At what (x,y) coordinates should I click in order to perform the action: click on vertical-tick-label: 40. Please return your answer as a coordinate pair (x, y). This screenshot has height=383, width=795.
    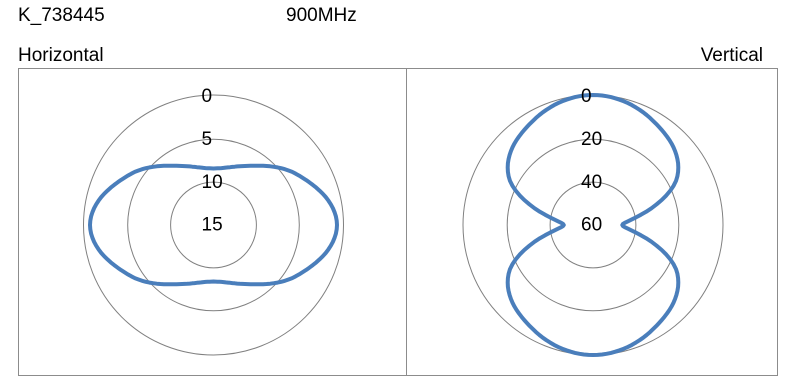
    Looking at the image, I should click on (591, 182).